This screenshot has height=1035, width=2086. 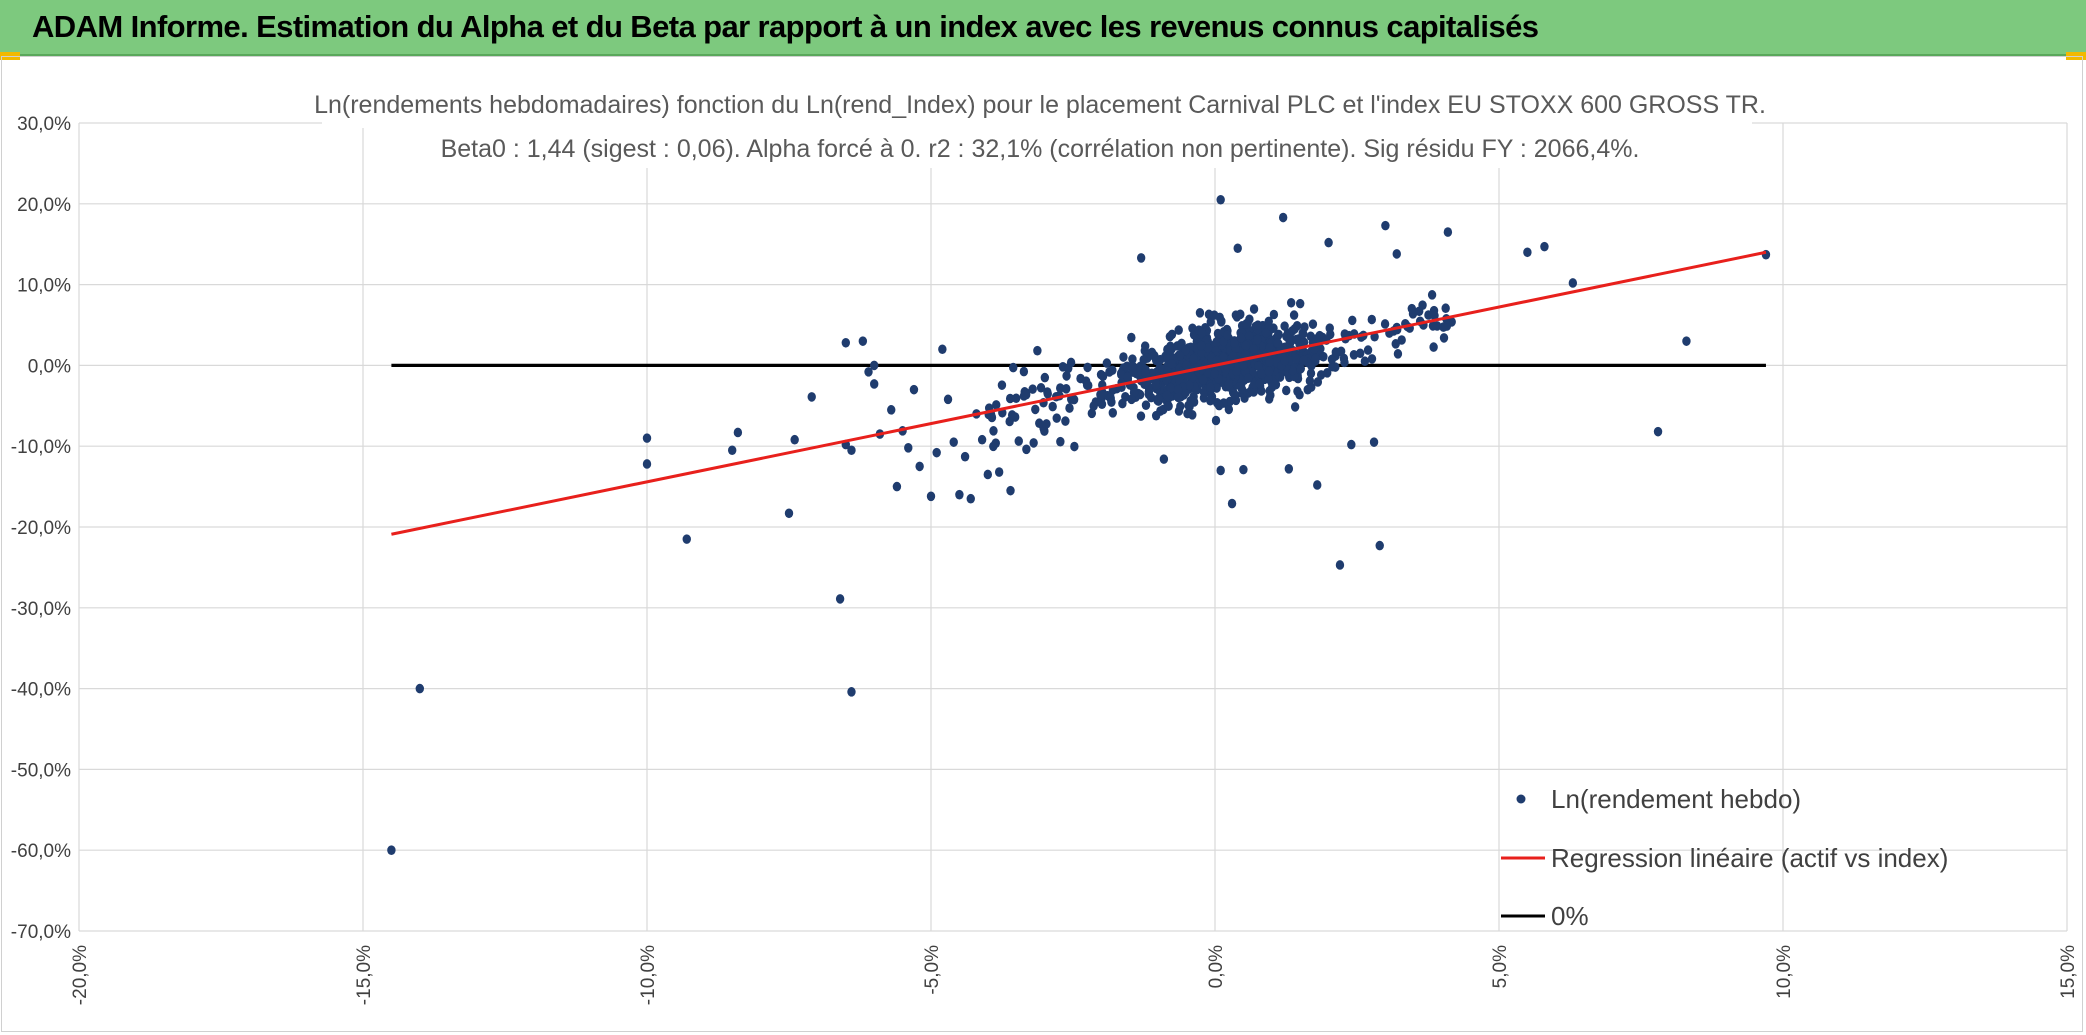 What do you see at coordinates (41, 447) in the screenshot?
I see `y-tick-label: -10,0%` at bounding box center [41, 447].